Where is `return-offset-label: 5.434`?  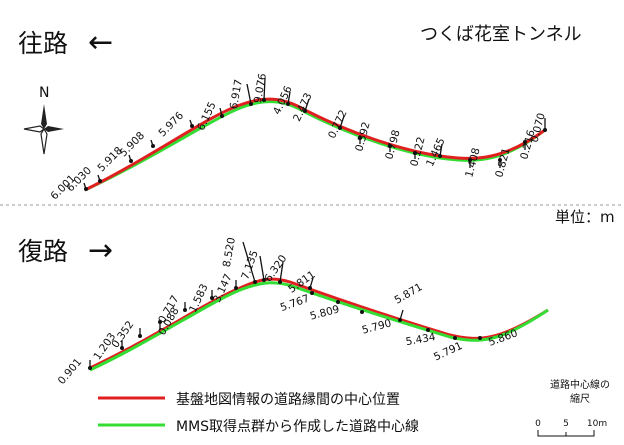
return-offset-label: 5.434 is located at coordinates (421, 339).